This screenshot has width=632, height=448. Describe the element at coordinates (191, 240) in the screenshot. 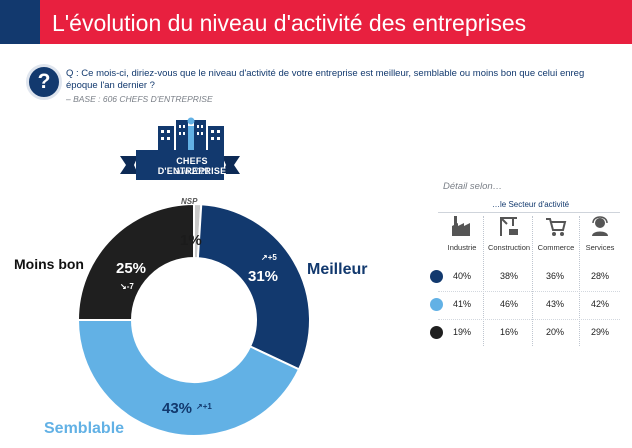

I see `value-label-nsp: 1%` at that location.